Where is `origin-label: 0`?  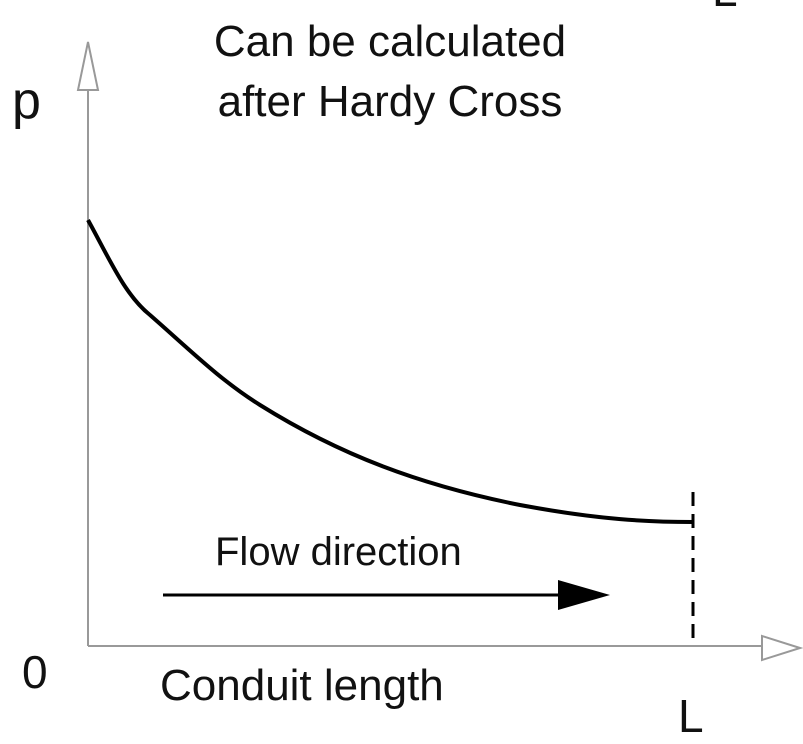
origin-label: 0 is located at coordinates (35, 672).